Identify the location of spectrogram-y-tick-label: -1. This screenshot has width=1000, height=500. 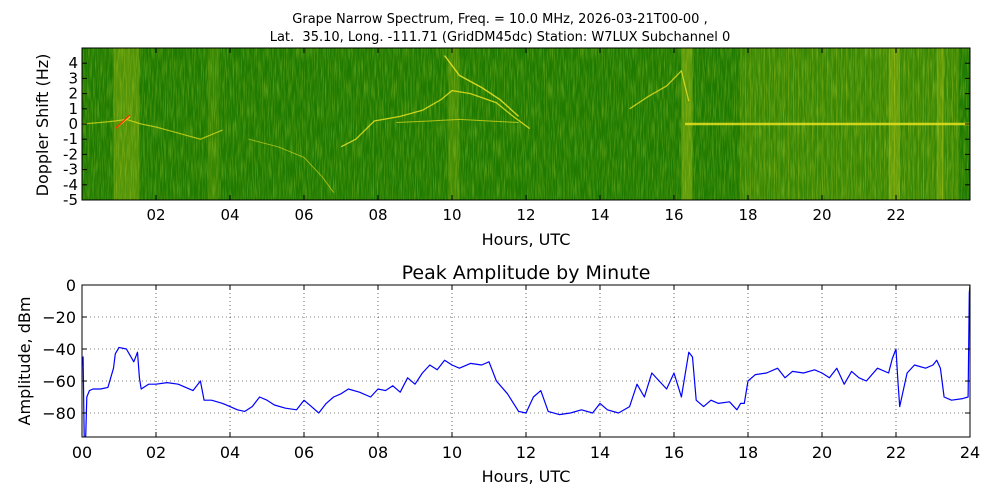
(70, 139).